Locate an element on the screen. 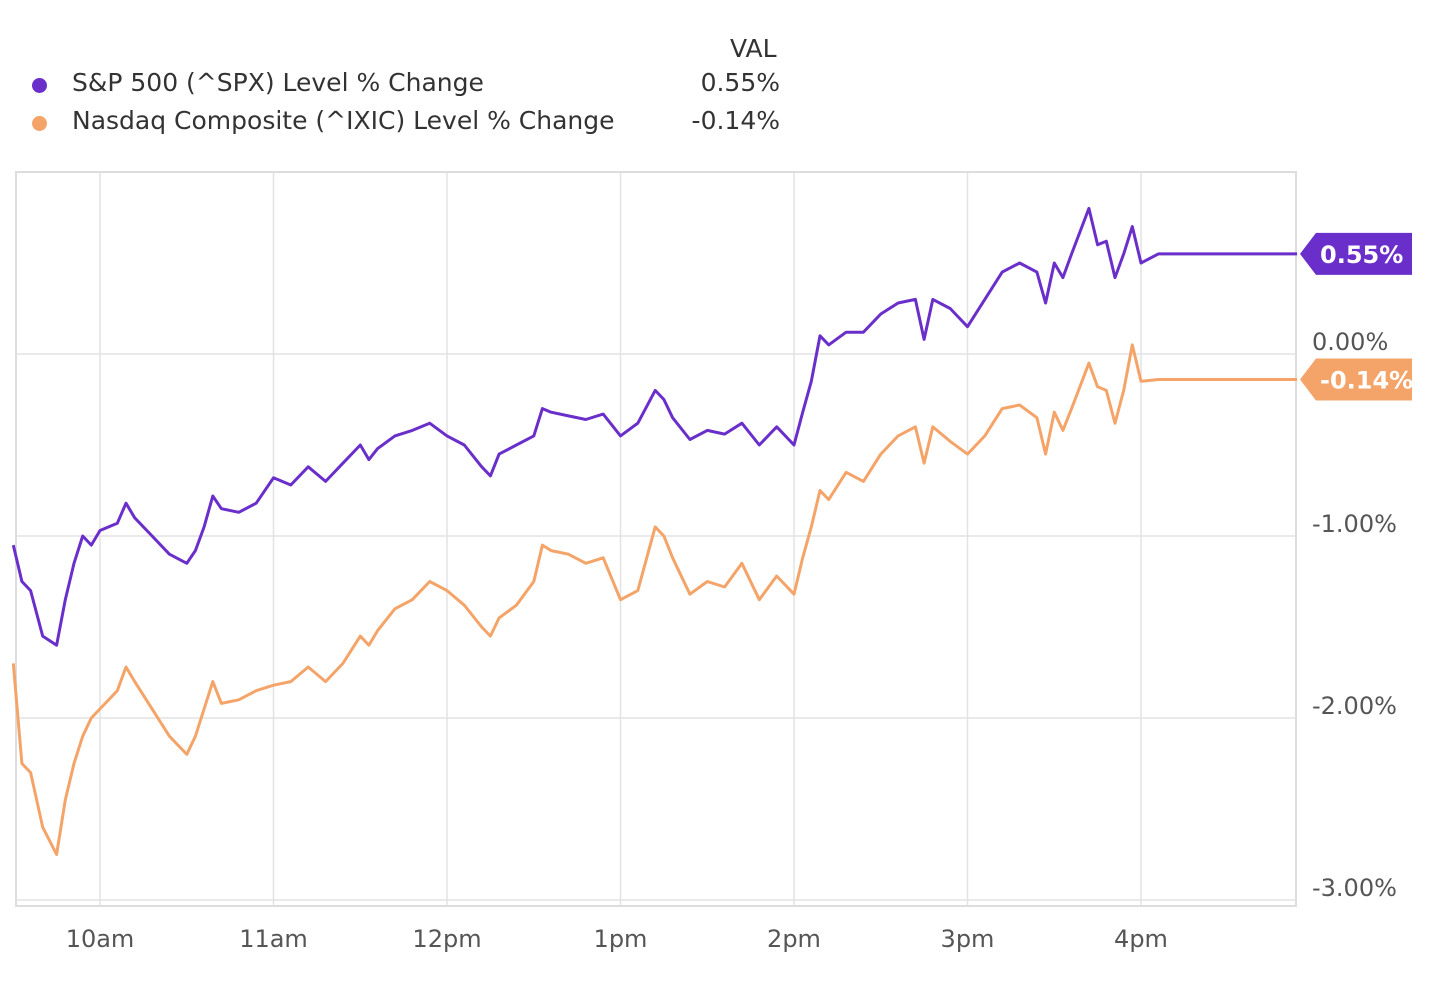  x-axis: 10am 11am 12pm 1pm 2pm 3pm 4pm is located at coordinates (617, 939).